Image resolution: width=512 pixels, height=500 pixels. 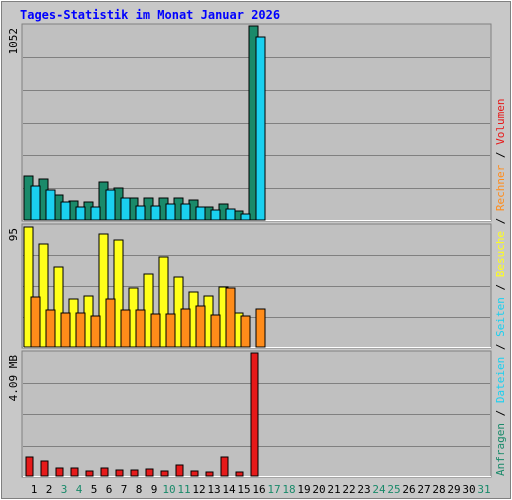 I want to click on x-tick-label: 15, so click(x=243, y=489).